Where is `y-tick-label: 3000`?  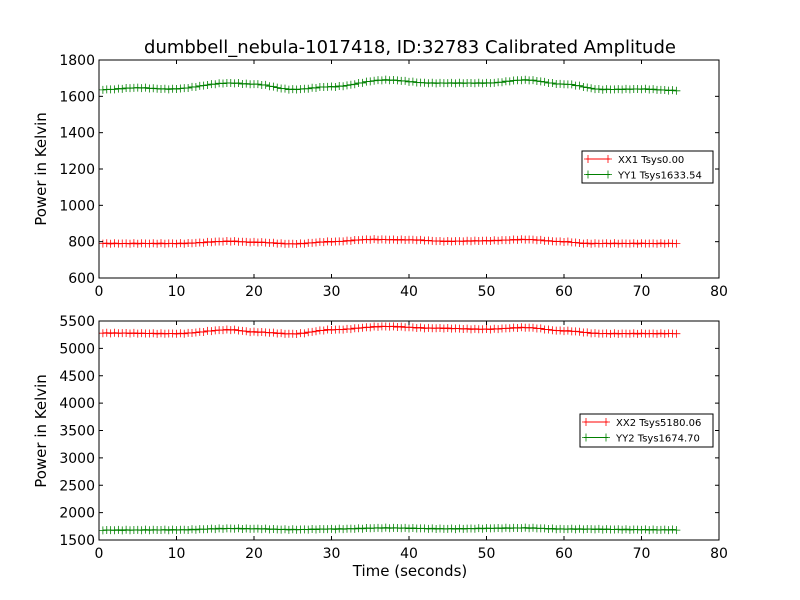
y-tick-label: 3000 is located at coordinates (77, 459).